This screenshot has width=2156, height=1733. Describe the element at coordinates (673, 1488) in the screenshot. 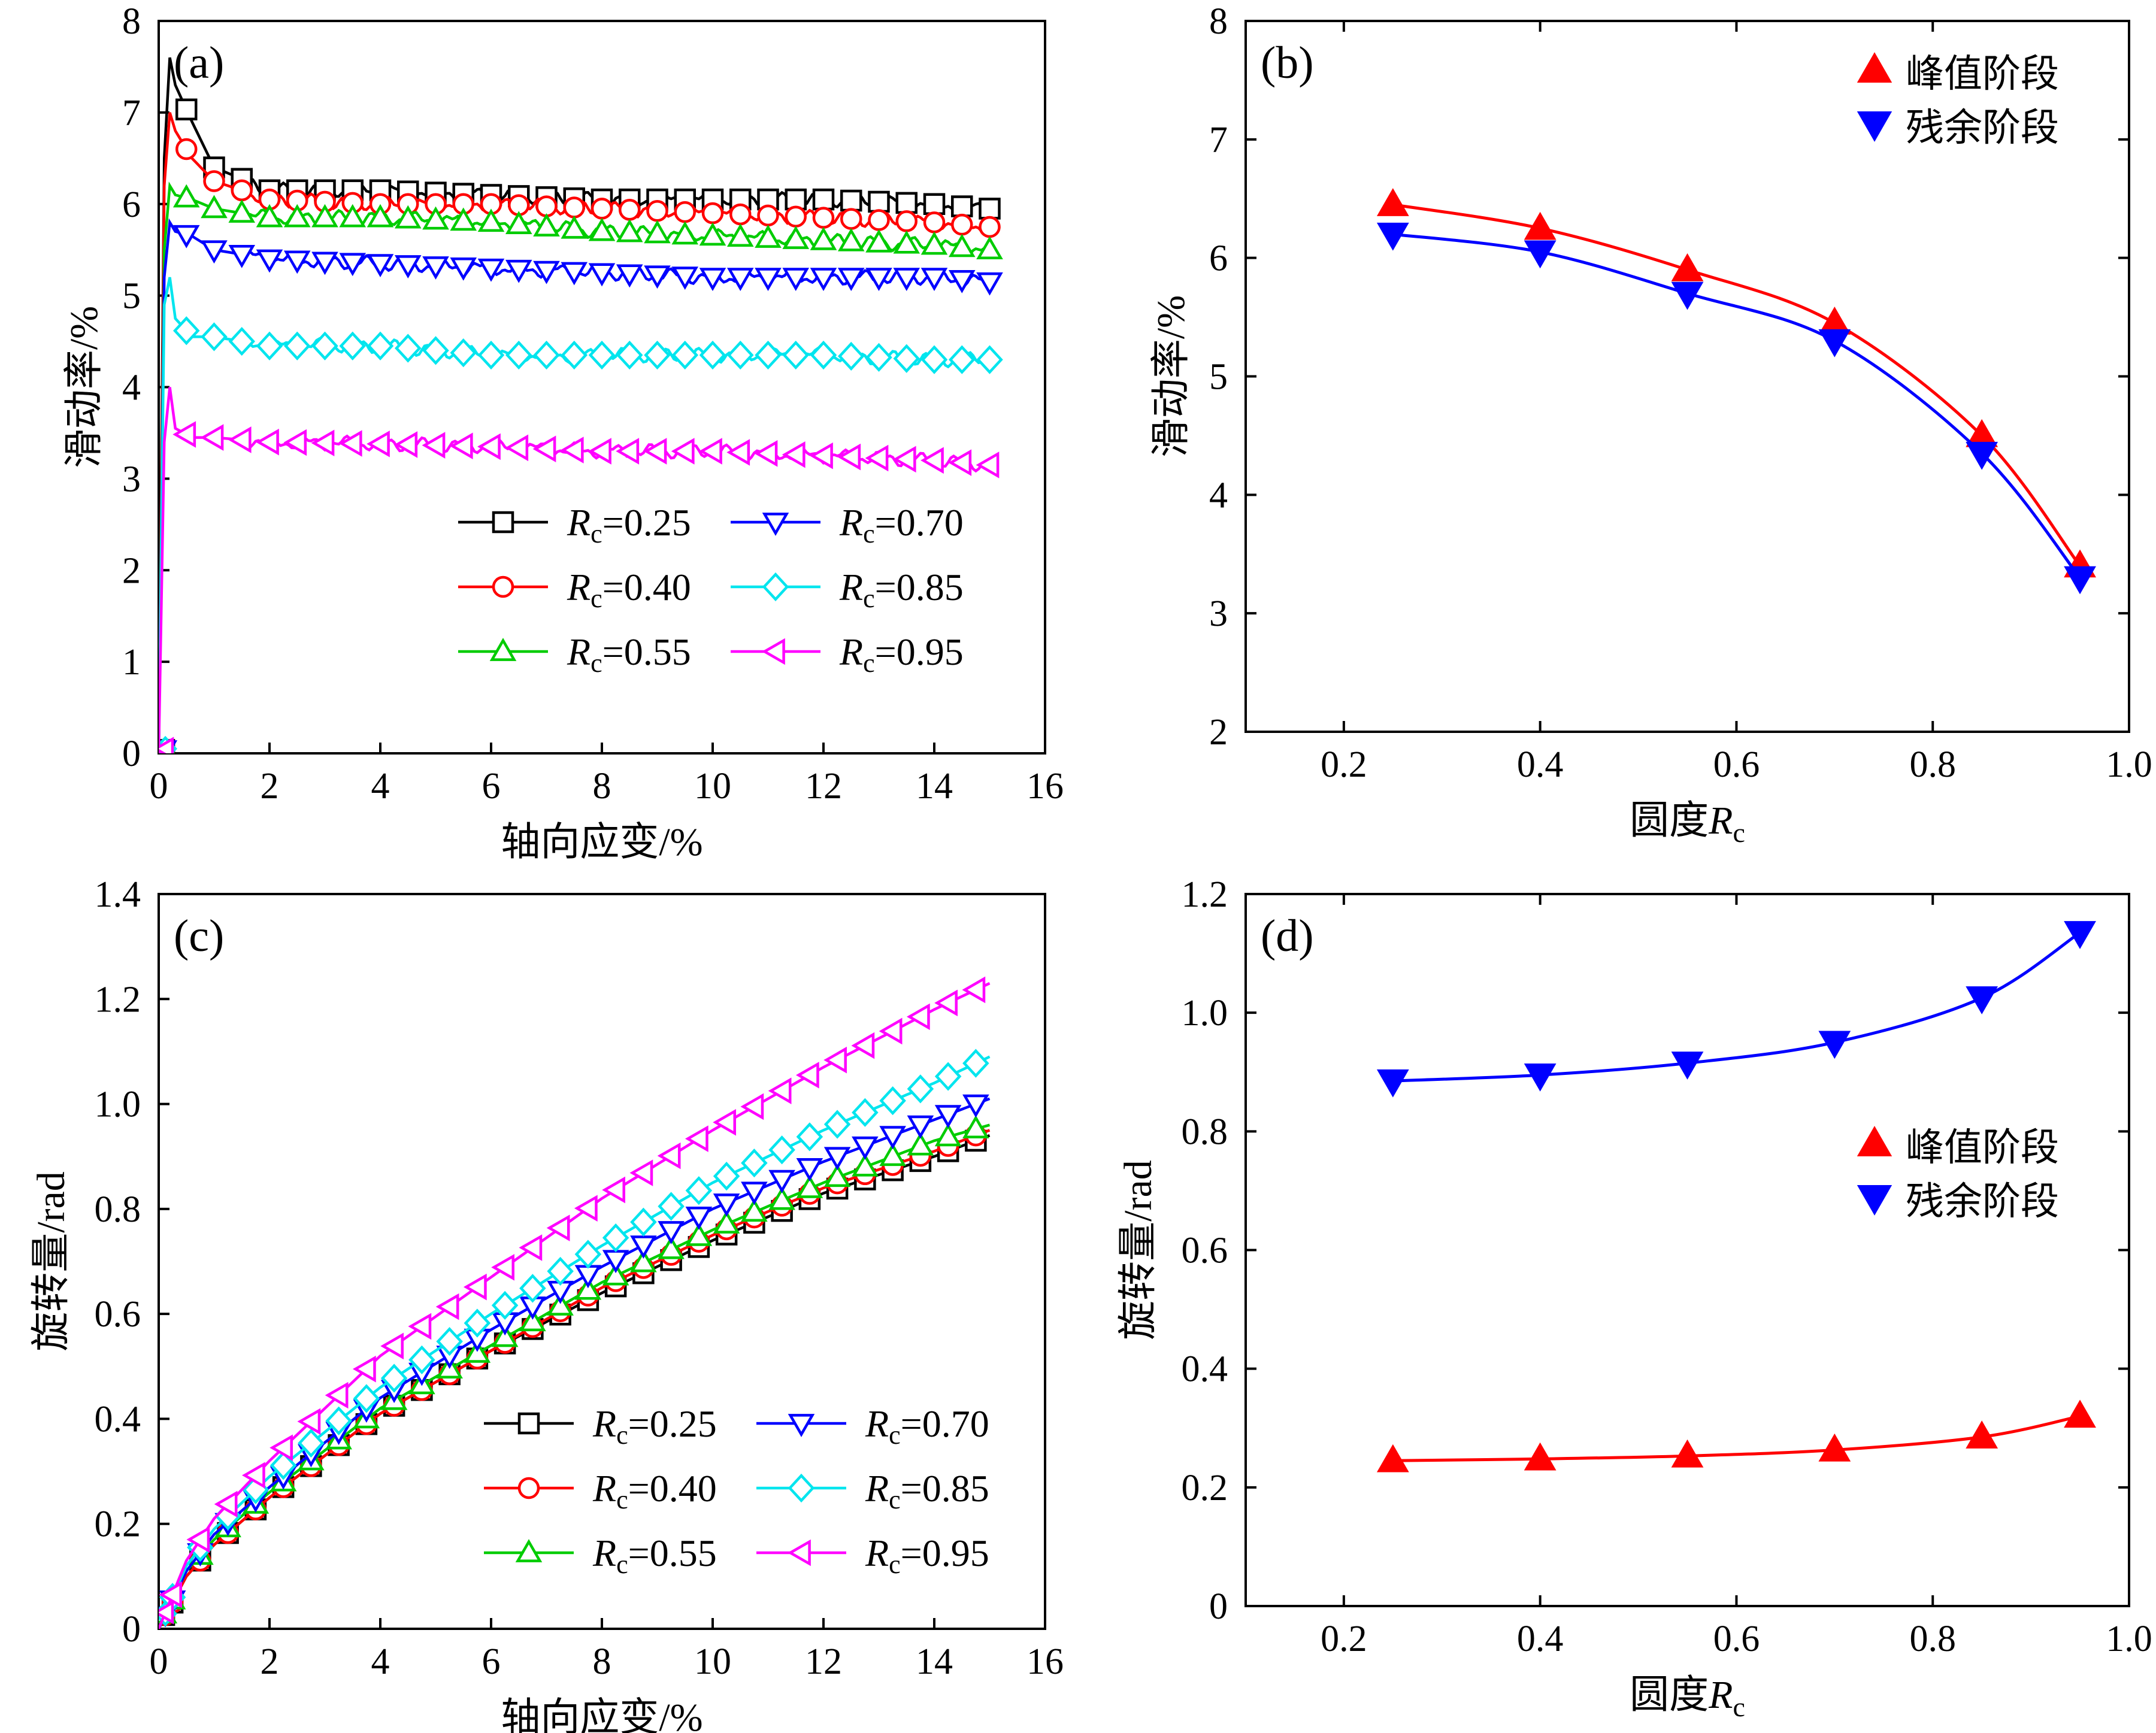

I see `legend-eq: =0.40` at that location.